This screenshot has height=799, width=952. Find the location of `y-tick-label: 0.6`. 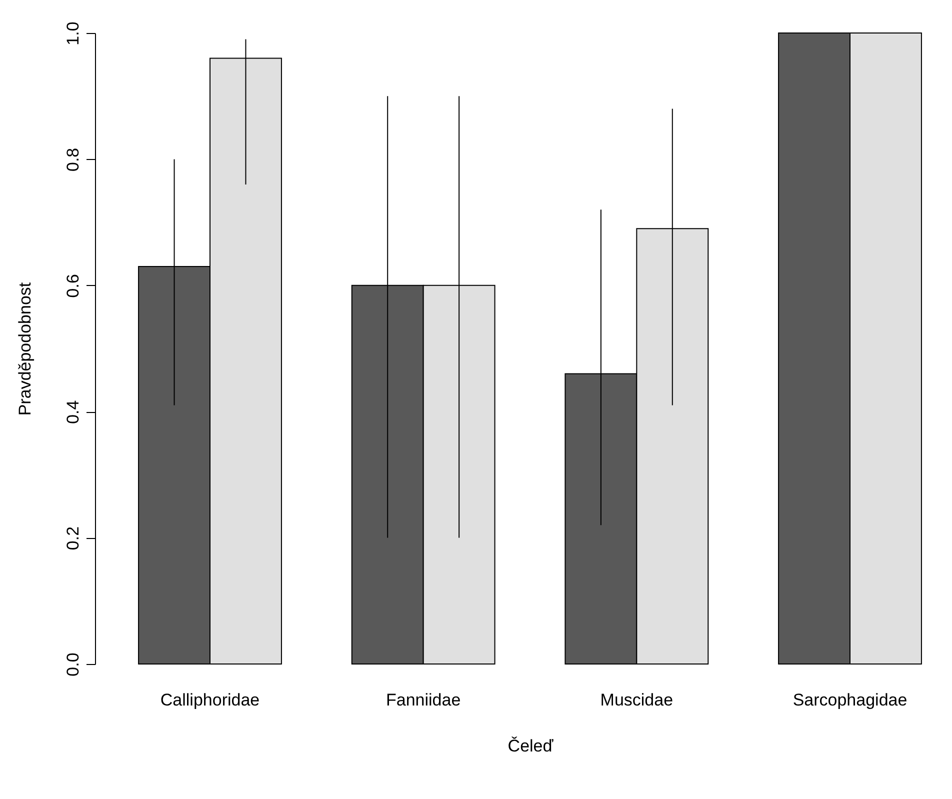

y-tick-label: 0.6 is located at coordinates (73, 286).